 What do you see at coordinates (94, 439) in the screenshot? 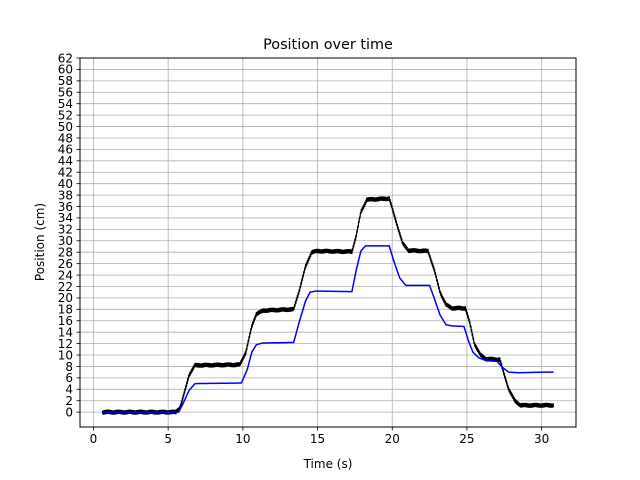
I see `x-tick-label: 0` at bounding box center [94, 439].